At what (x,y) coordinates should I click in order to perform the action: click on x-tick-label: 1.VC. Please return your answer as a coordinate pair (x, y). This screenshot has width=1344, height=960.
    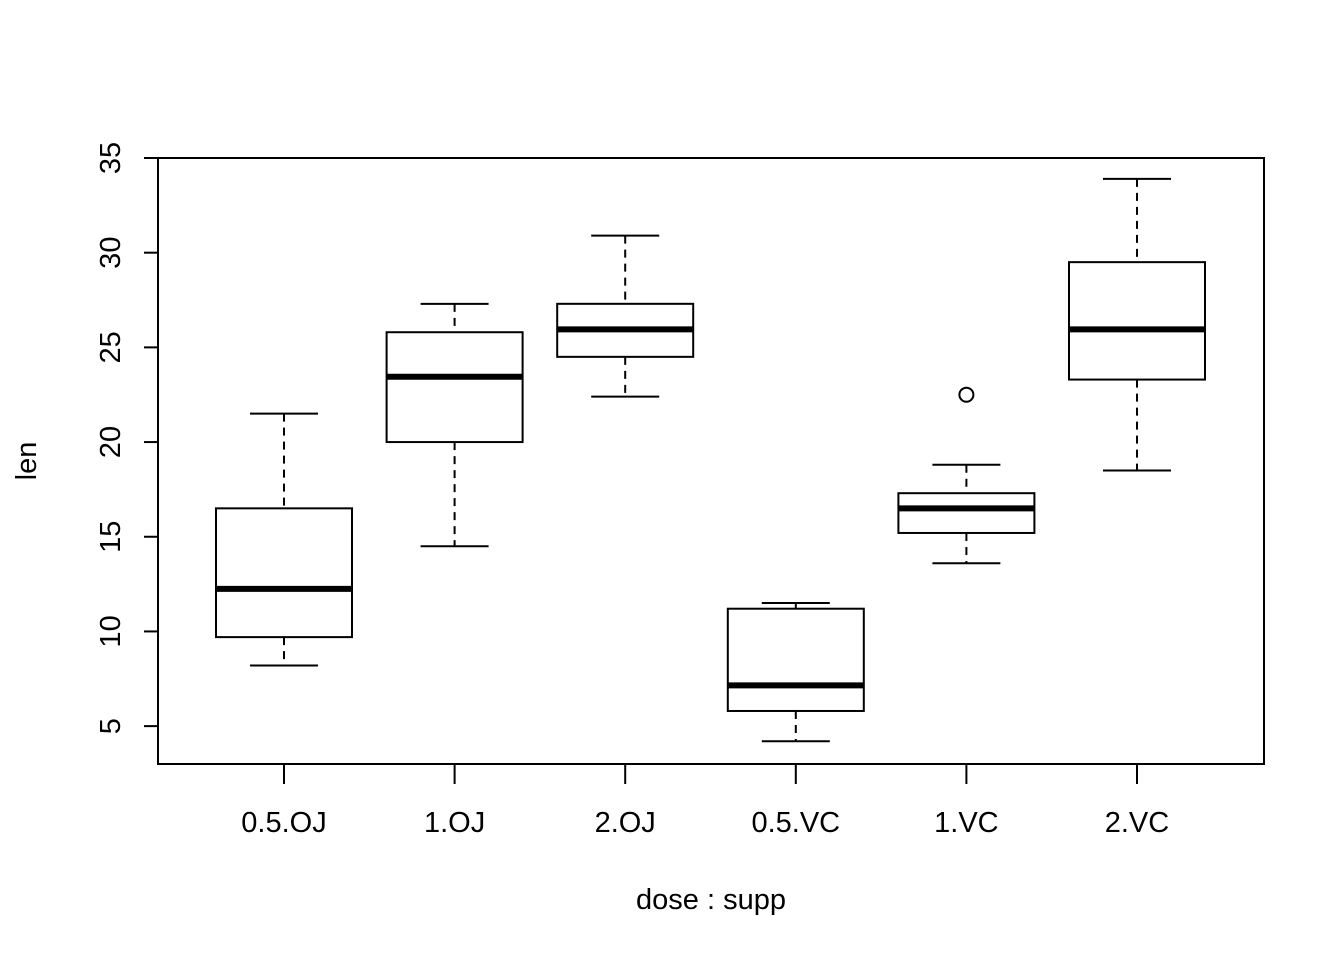
    Looking at the image, I should click on (966, 823).